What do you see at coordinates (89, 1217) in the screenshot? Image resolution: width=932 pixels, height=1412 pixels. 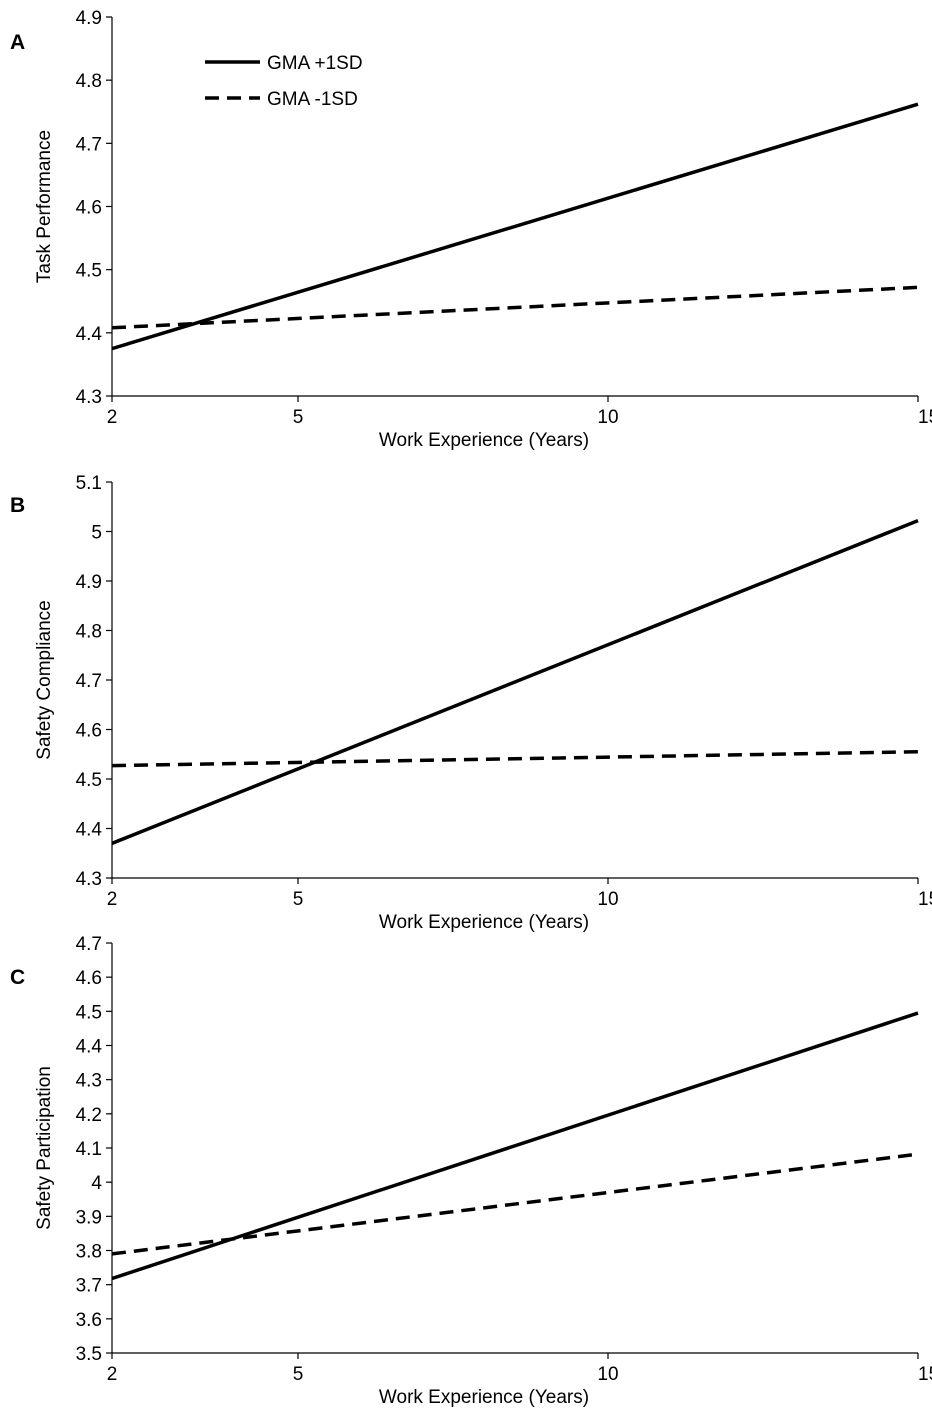 I see `y-tick-label: 3.9` at bounding box center [89, 1217].